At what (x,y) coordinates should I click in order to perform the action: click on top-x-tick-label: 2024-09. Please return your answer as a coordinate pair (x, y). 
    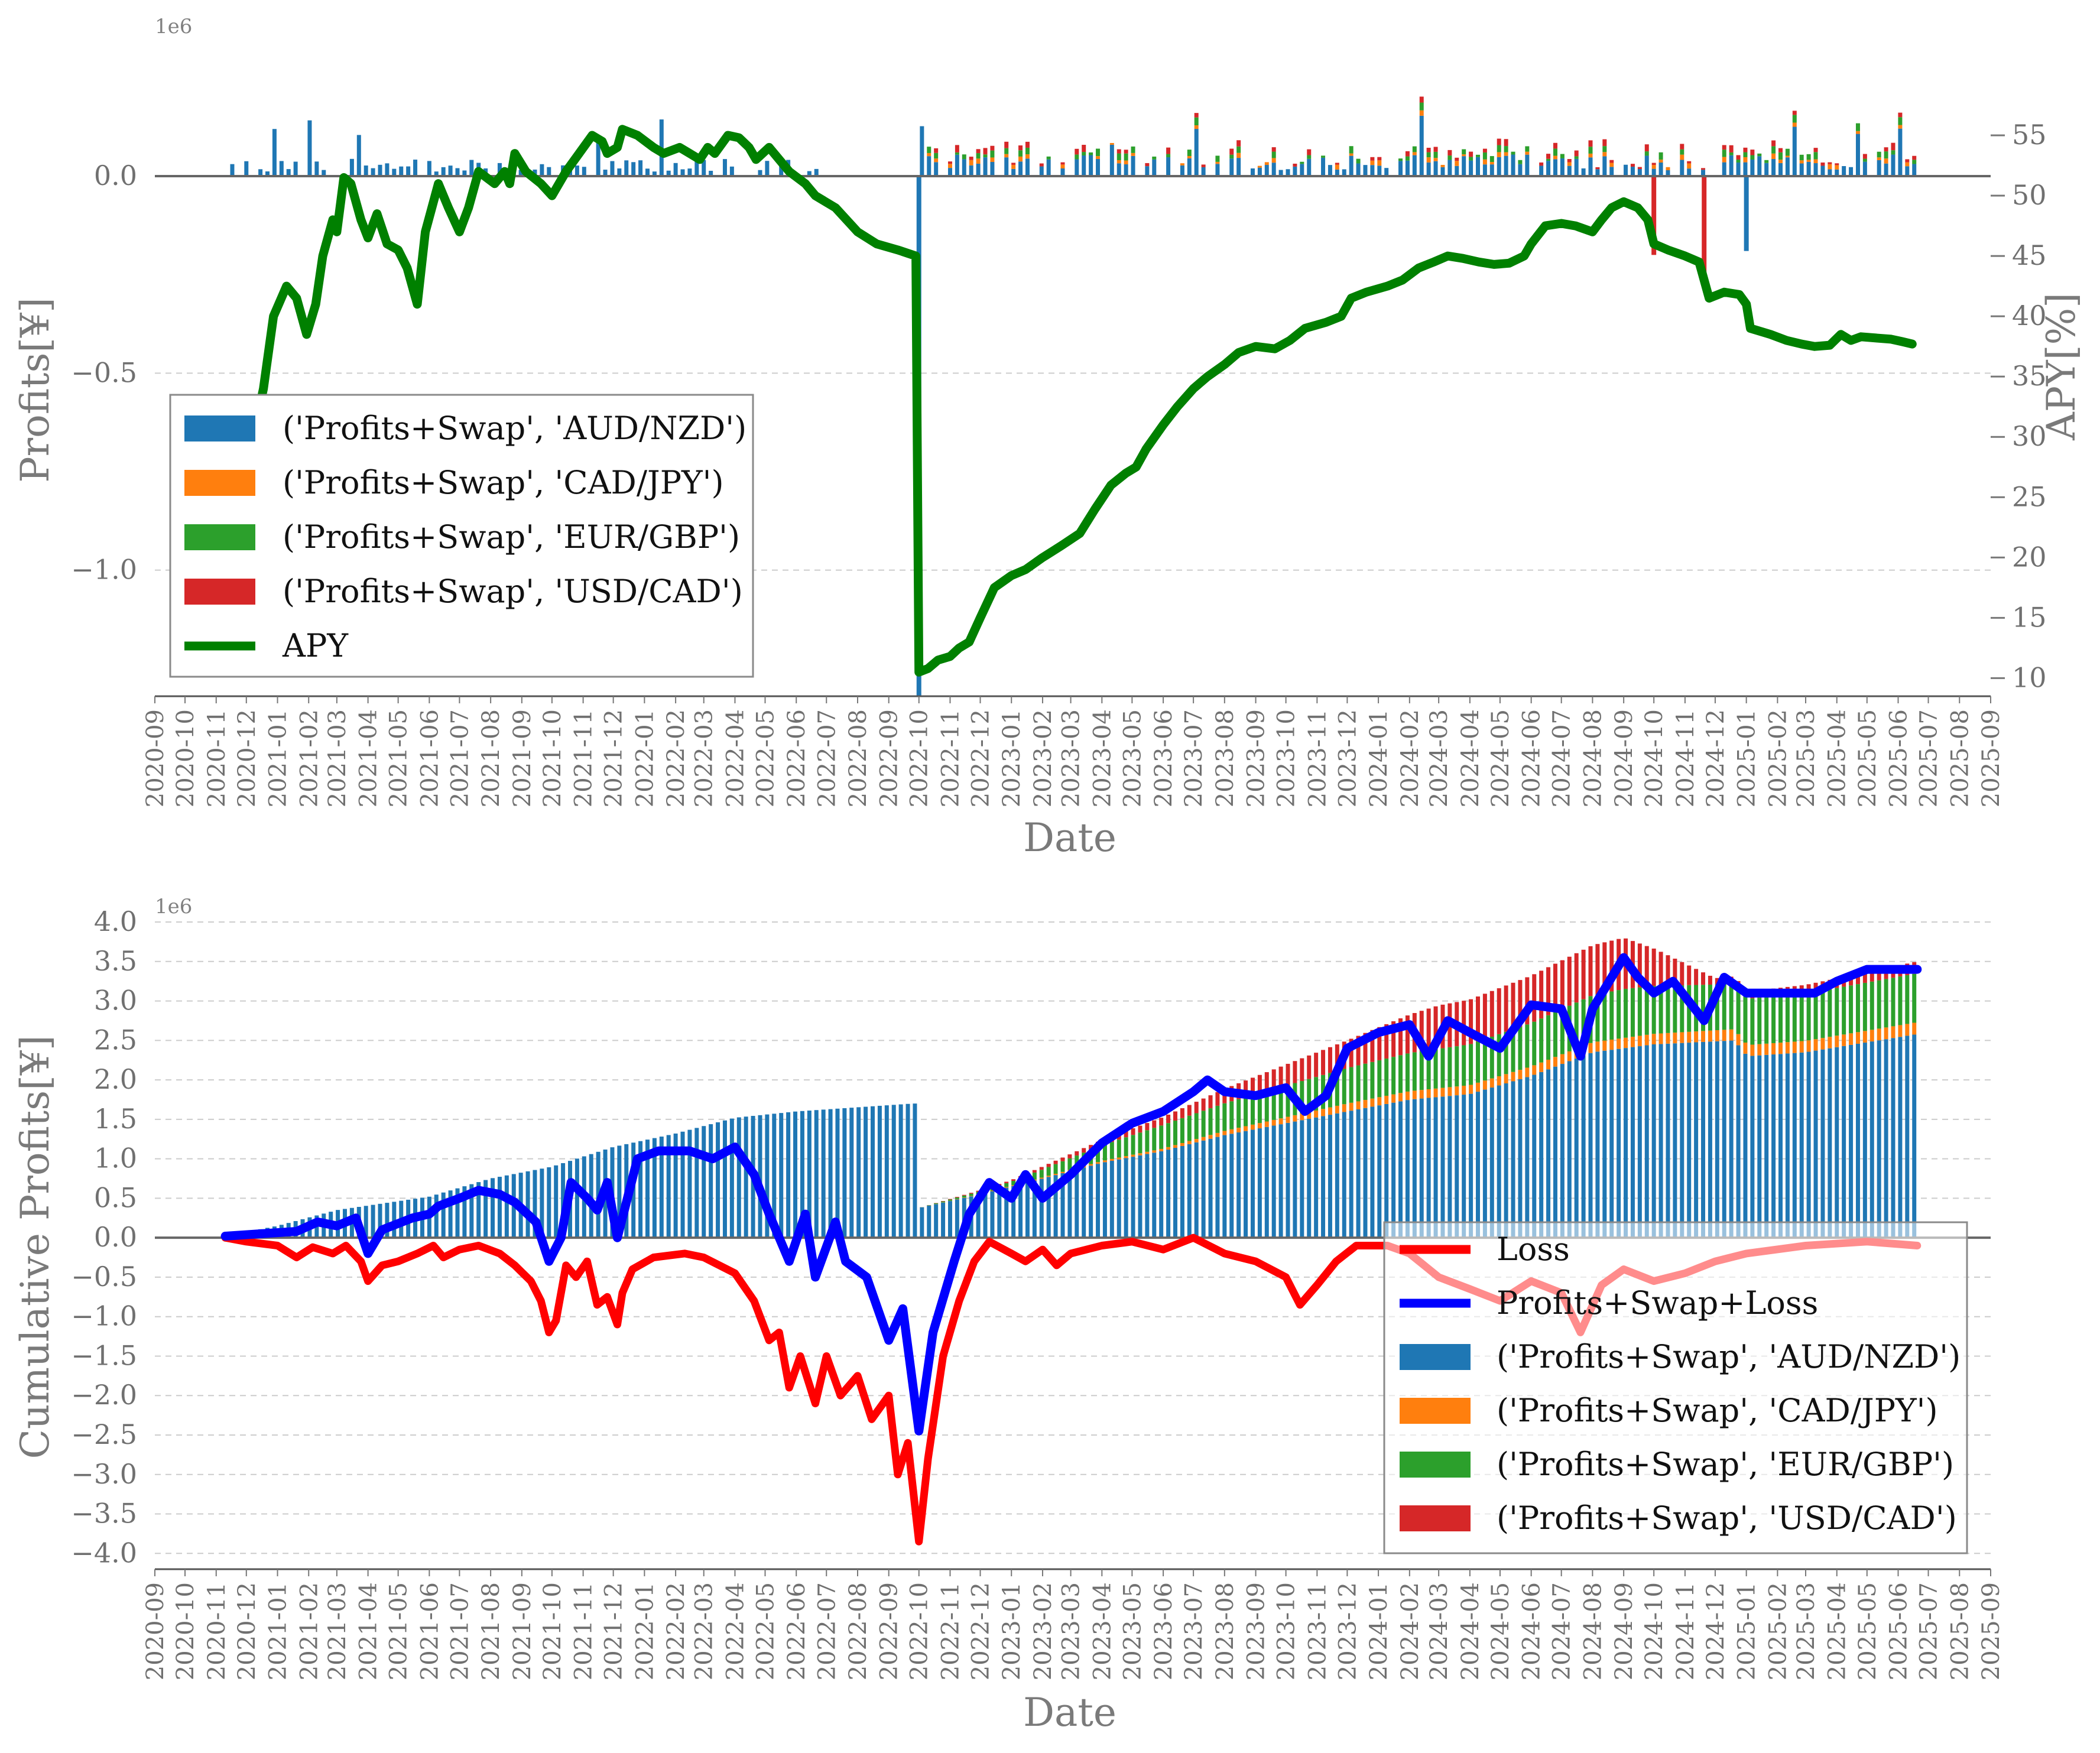
    Looking at the image, I should click on (1624, 758).